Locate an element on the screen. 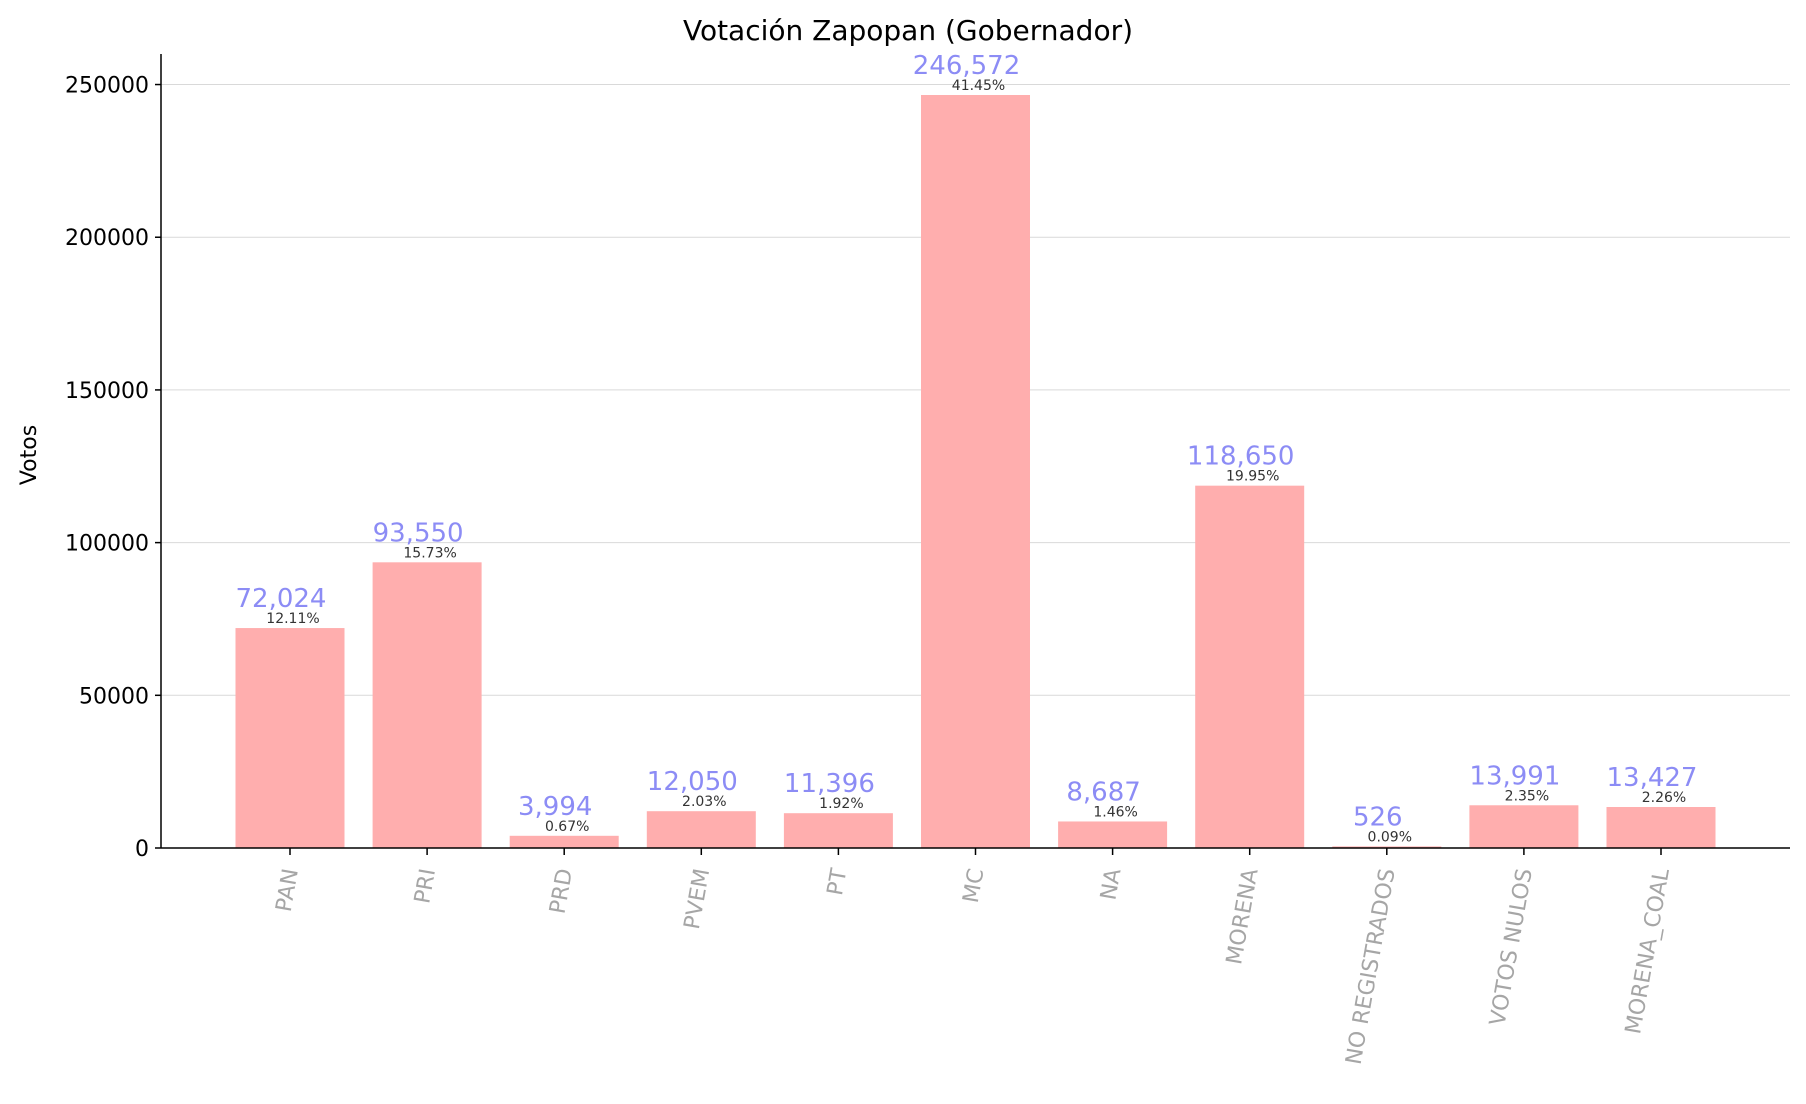 The height and width of the screenshot is (1104, 1806). value-label: 246,572 is located at coordinates (967, 66).